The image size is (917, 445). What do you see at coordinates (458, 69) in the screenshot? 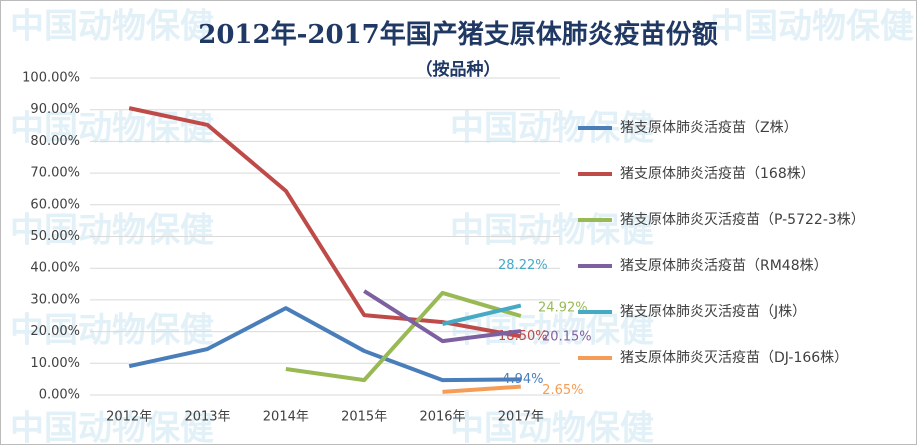
I see `chart-subtitle: （按品种）` at bounding box center [458, 69].